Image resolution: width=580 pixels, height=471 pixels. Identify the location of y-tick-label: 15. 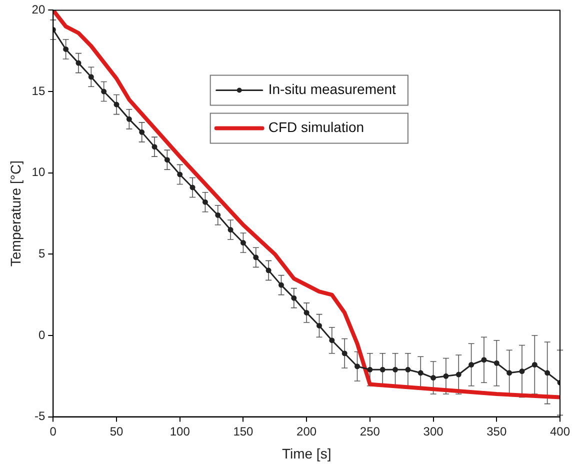
(39, 91).